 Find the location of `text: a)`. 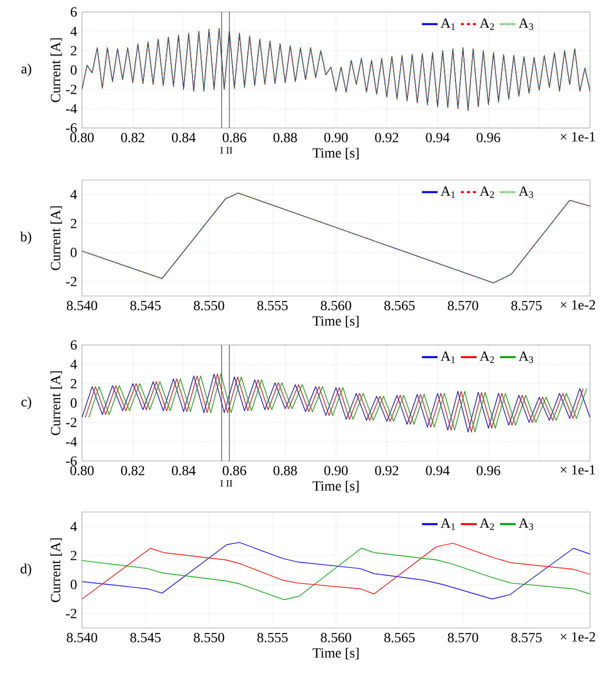

text: a) is located at coordinates (26, 70).